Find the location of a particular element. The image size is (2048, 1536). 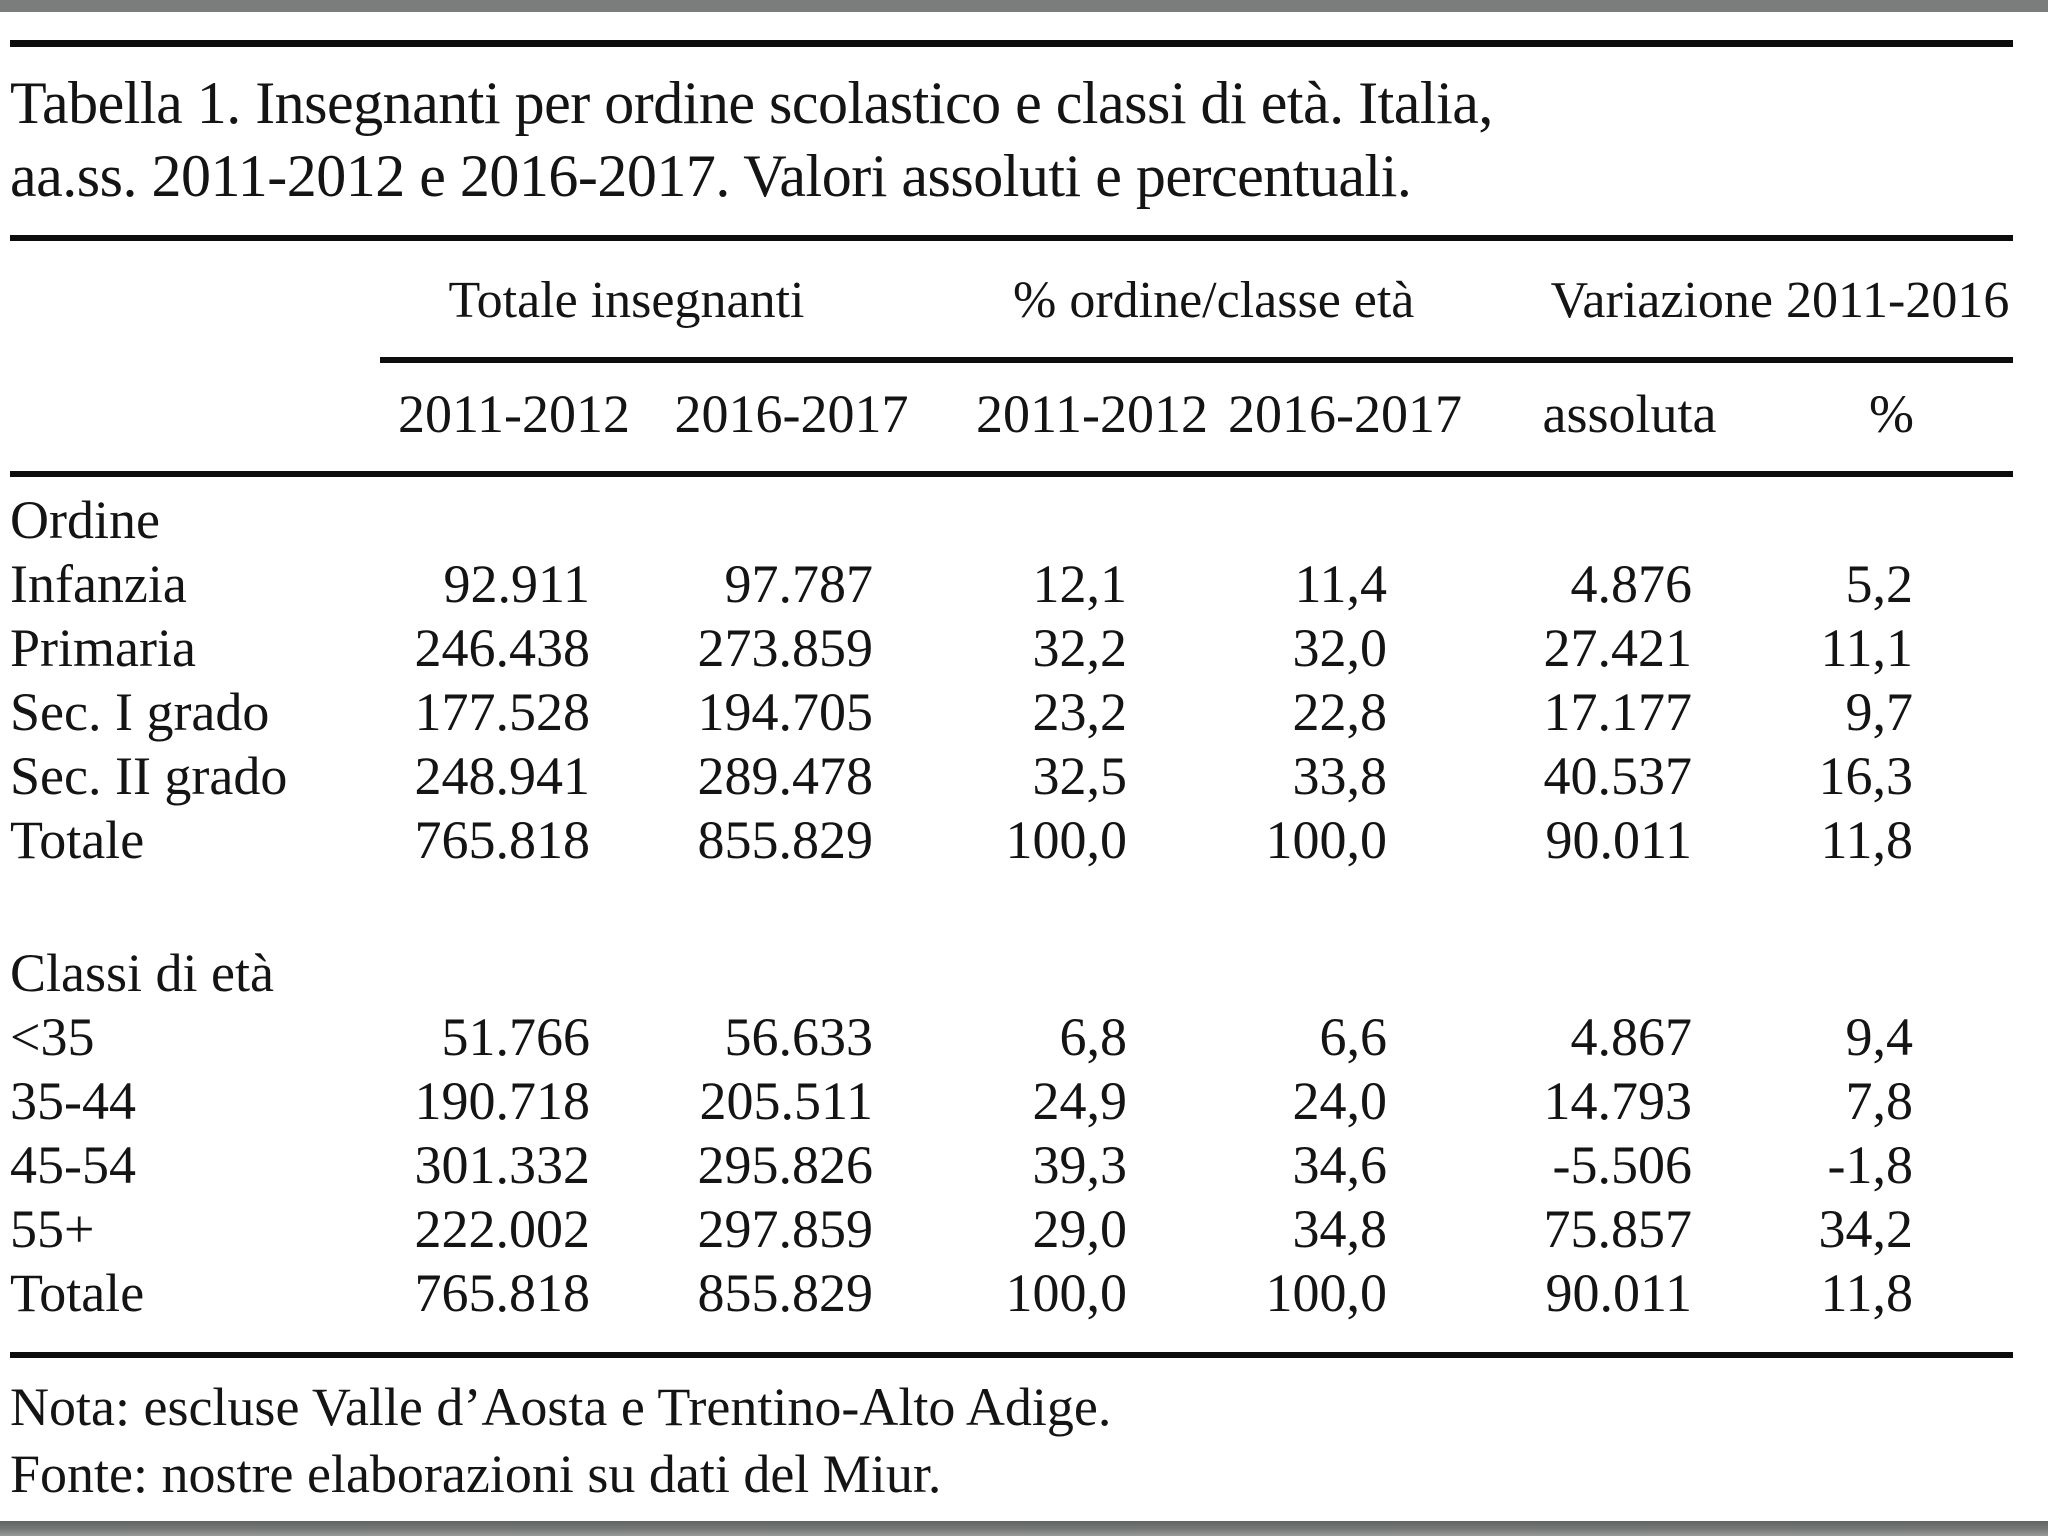

cell-value: 6,6 is located at coordinates (1353, 1037).